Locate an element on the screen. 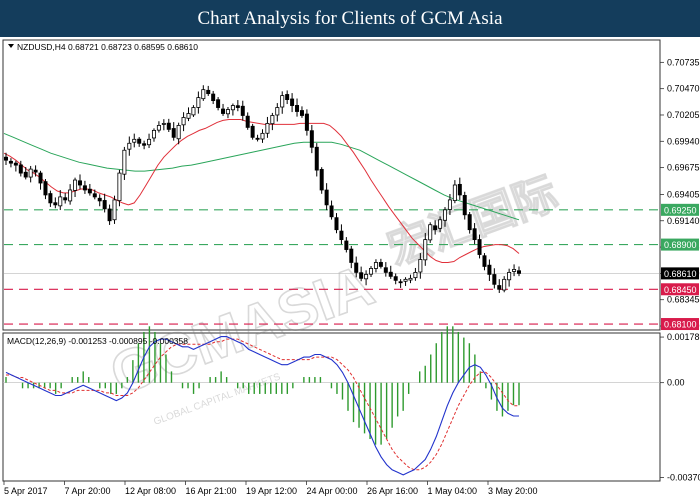 Image resolution: width=700 pixels, height=500 pixels. y-tick-label: 0.69940 is located at coordinates (683, 141).